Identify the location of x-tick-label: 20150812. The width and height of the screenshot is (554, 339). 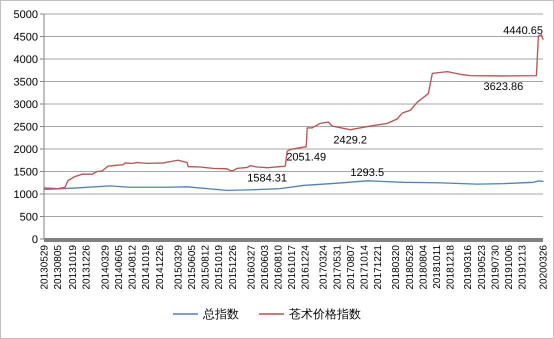
(206, 267).